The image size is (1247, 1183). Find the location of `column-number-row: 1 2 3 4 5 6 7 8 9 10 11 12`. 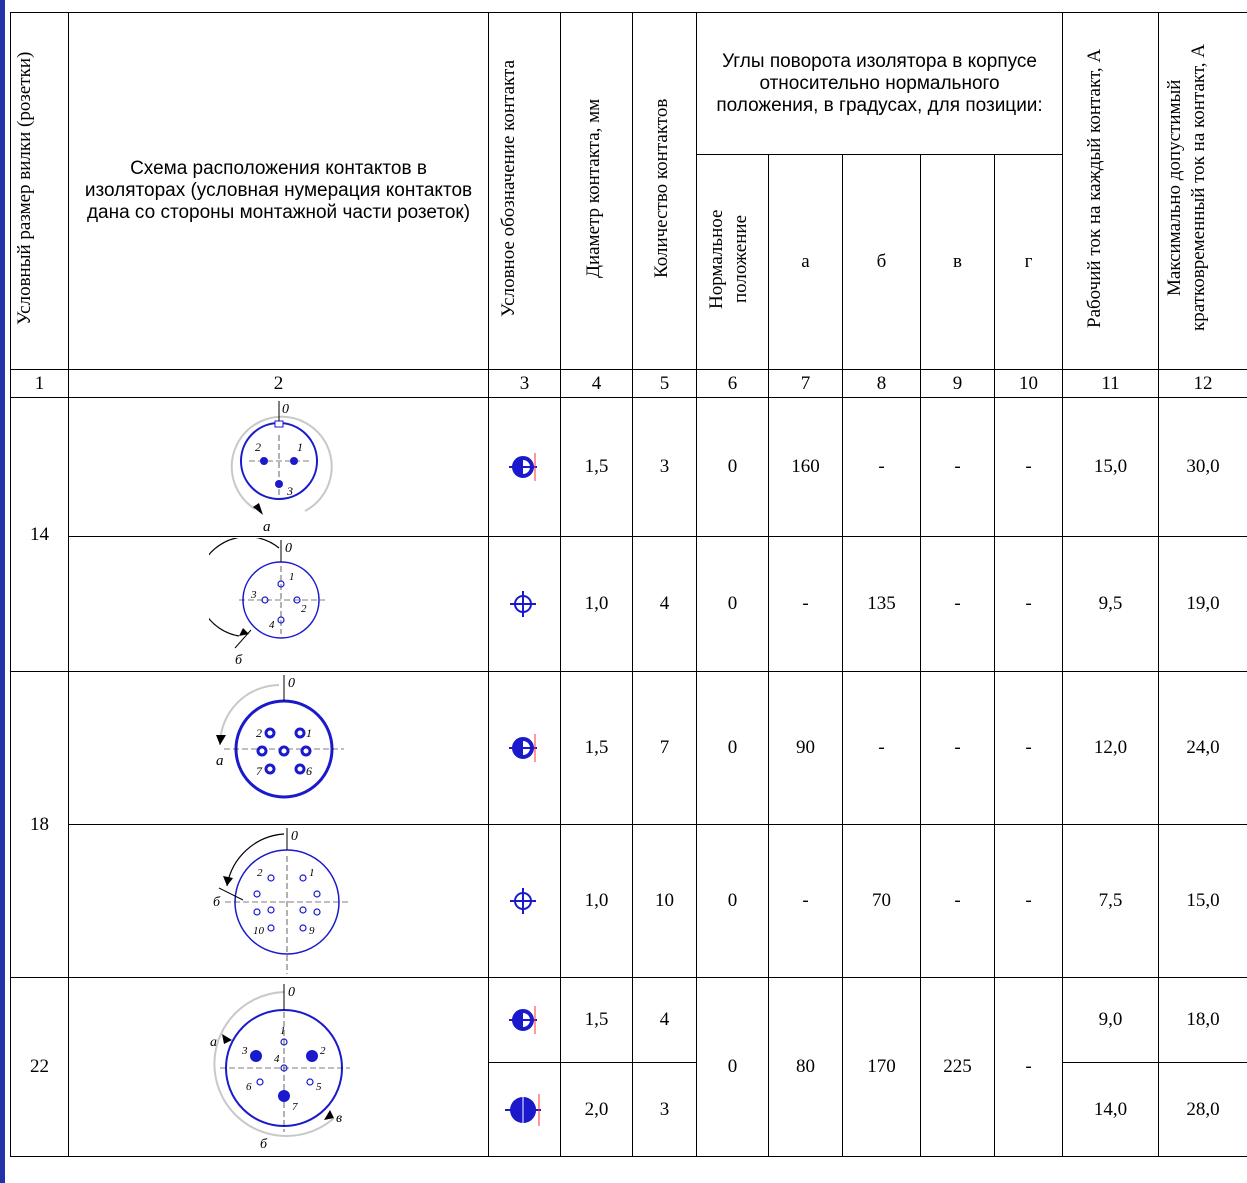

column-number-row: 1 2 3 4 5 6 7 8 9 10 11 12 is located at coordinates (628, 383).